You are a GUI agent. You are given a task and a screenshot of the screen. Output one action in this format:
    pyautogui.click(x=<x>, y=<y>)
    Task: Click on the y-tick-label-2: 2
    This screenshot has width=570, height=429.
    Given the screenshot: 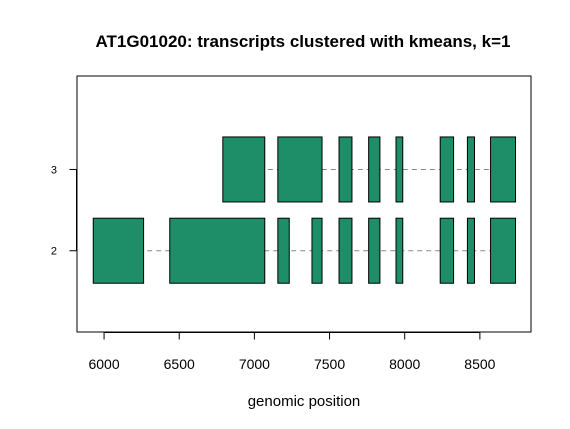 What is the action you would take?
    pyautogui.click(x=54, y=252)
    